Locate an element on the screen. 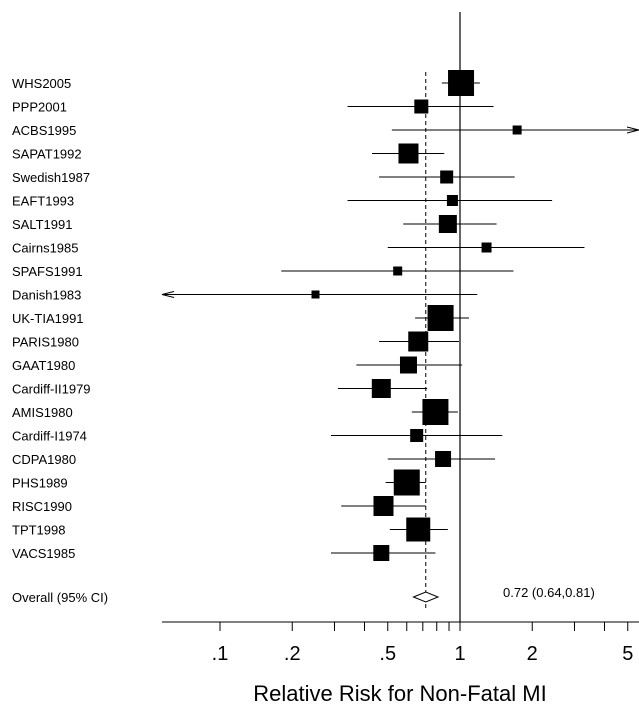 This screenshot has height=709, width=639. study-label: AMIS1980 is located at coordinates (42, 412).